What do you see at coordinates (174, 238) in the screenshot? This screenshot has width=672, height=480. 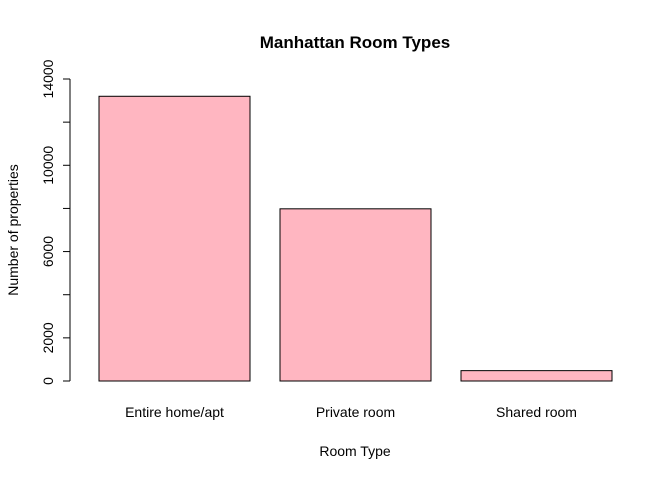 I see `bar-entire-home-apt` at bounding box center [174, 238].